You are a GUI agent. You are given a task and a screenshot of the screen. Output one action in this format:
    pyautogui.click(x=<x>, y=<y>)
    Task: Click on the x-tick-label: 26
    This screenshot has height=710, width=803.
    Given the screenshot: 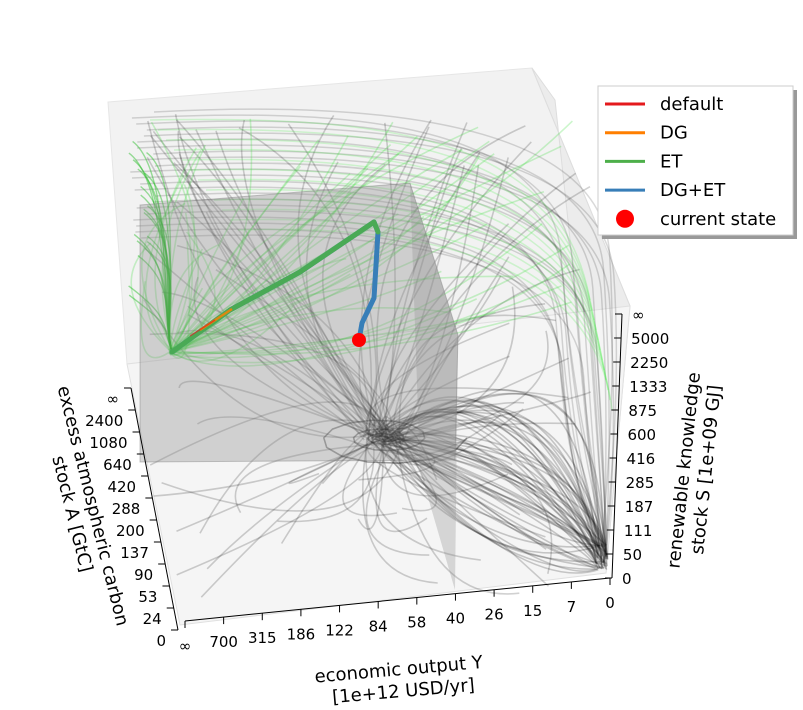 What is the action you would take?
    pyautogui.click(x=494, y=615)
    